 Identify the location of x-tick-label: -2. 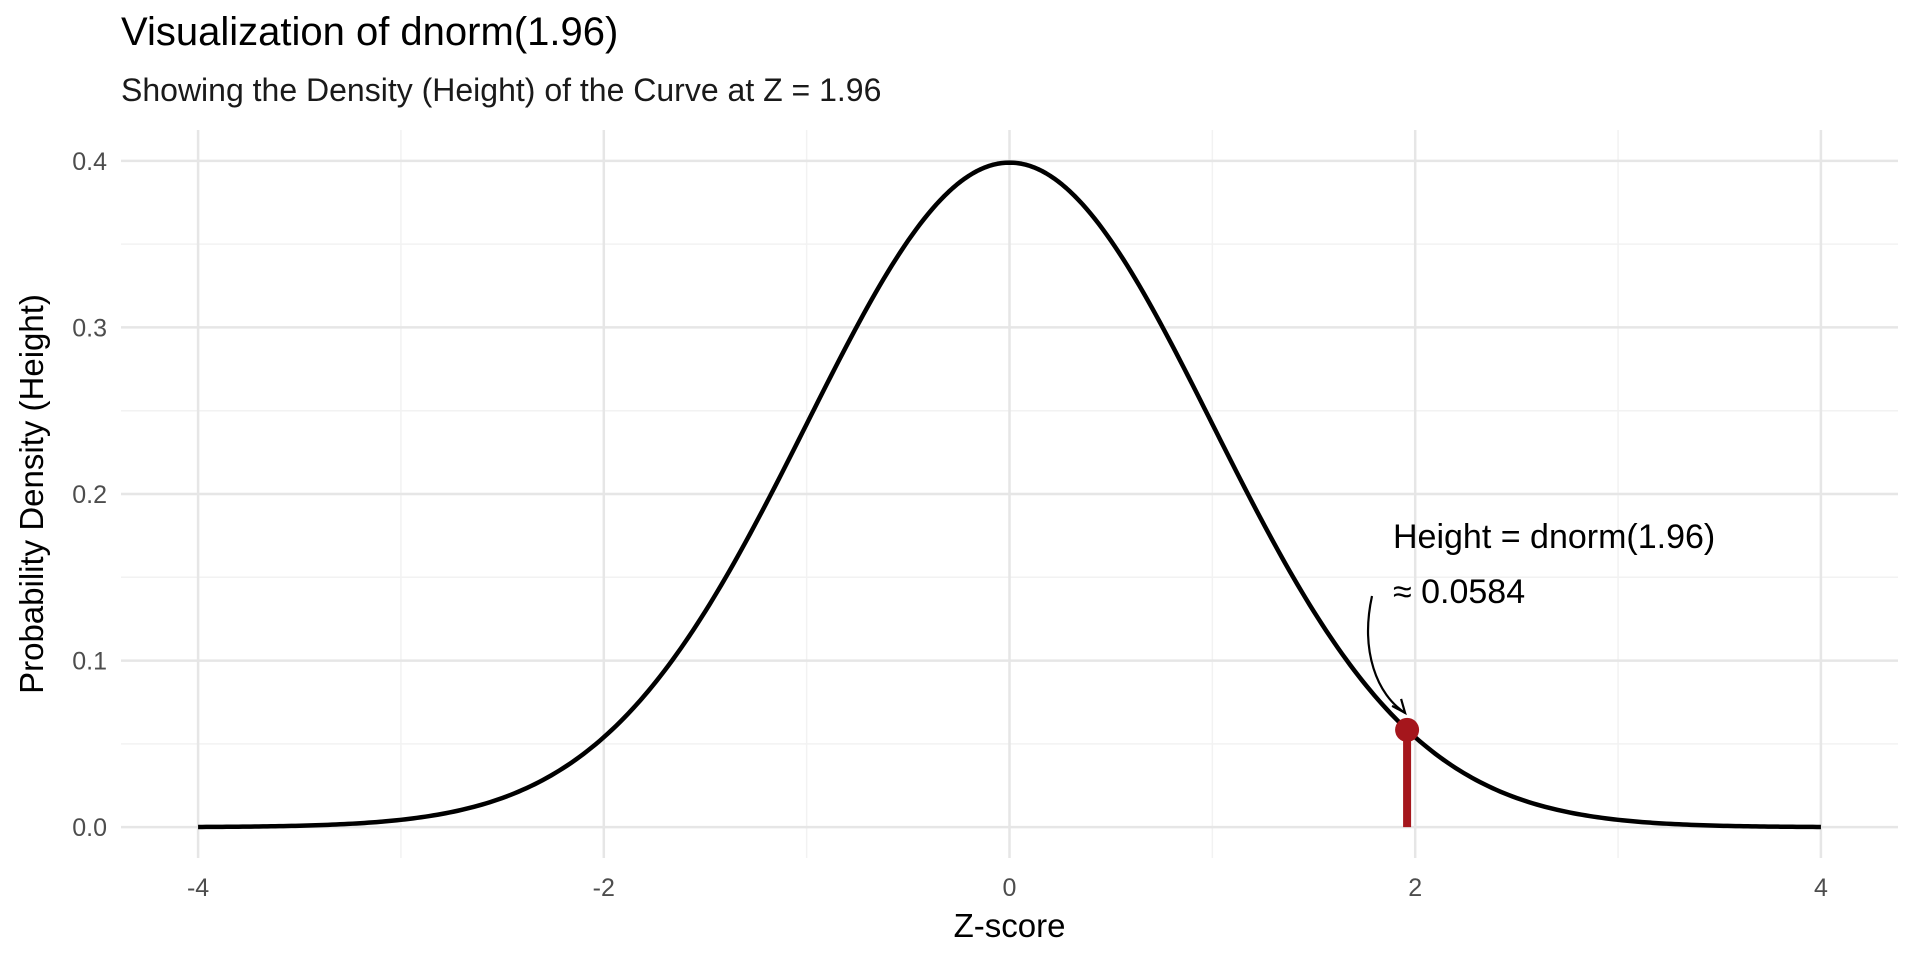
(604, 888).